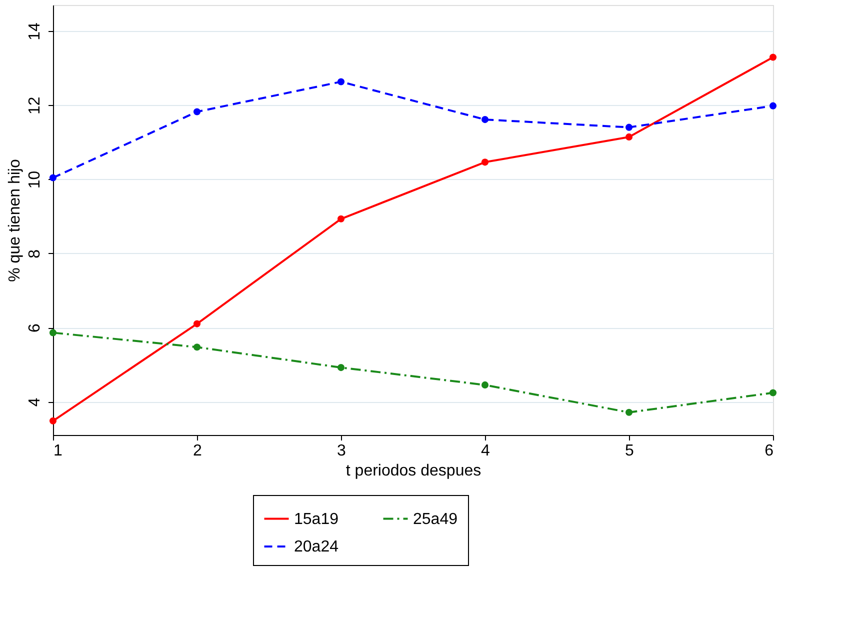 The image size is (850, 625). Describe the element at coordinates (341, 451) in the screenshot. I see `x-tick-label: 3` at that location.